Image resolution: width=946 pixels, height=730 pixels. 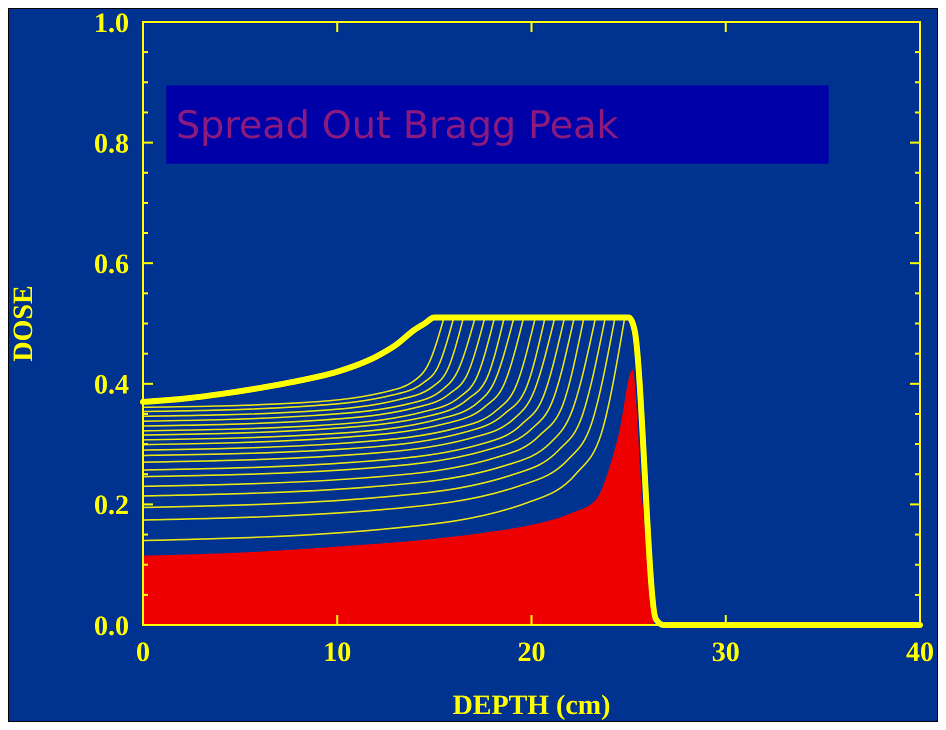 What do you see at coordinates (726, 652) in the screenshot?
I see `x-tick-label: 30` at bounding box center [726, 652].